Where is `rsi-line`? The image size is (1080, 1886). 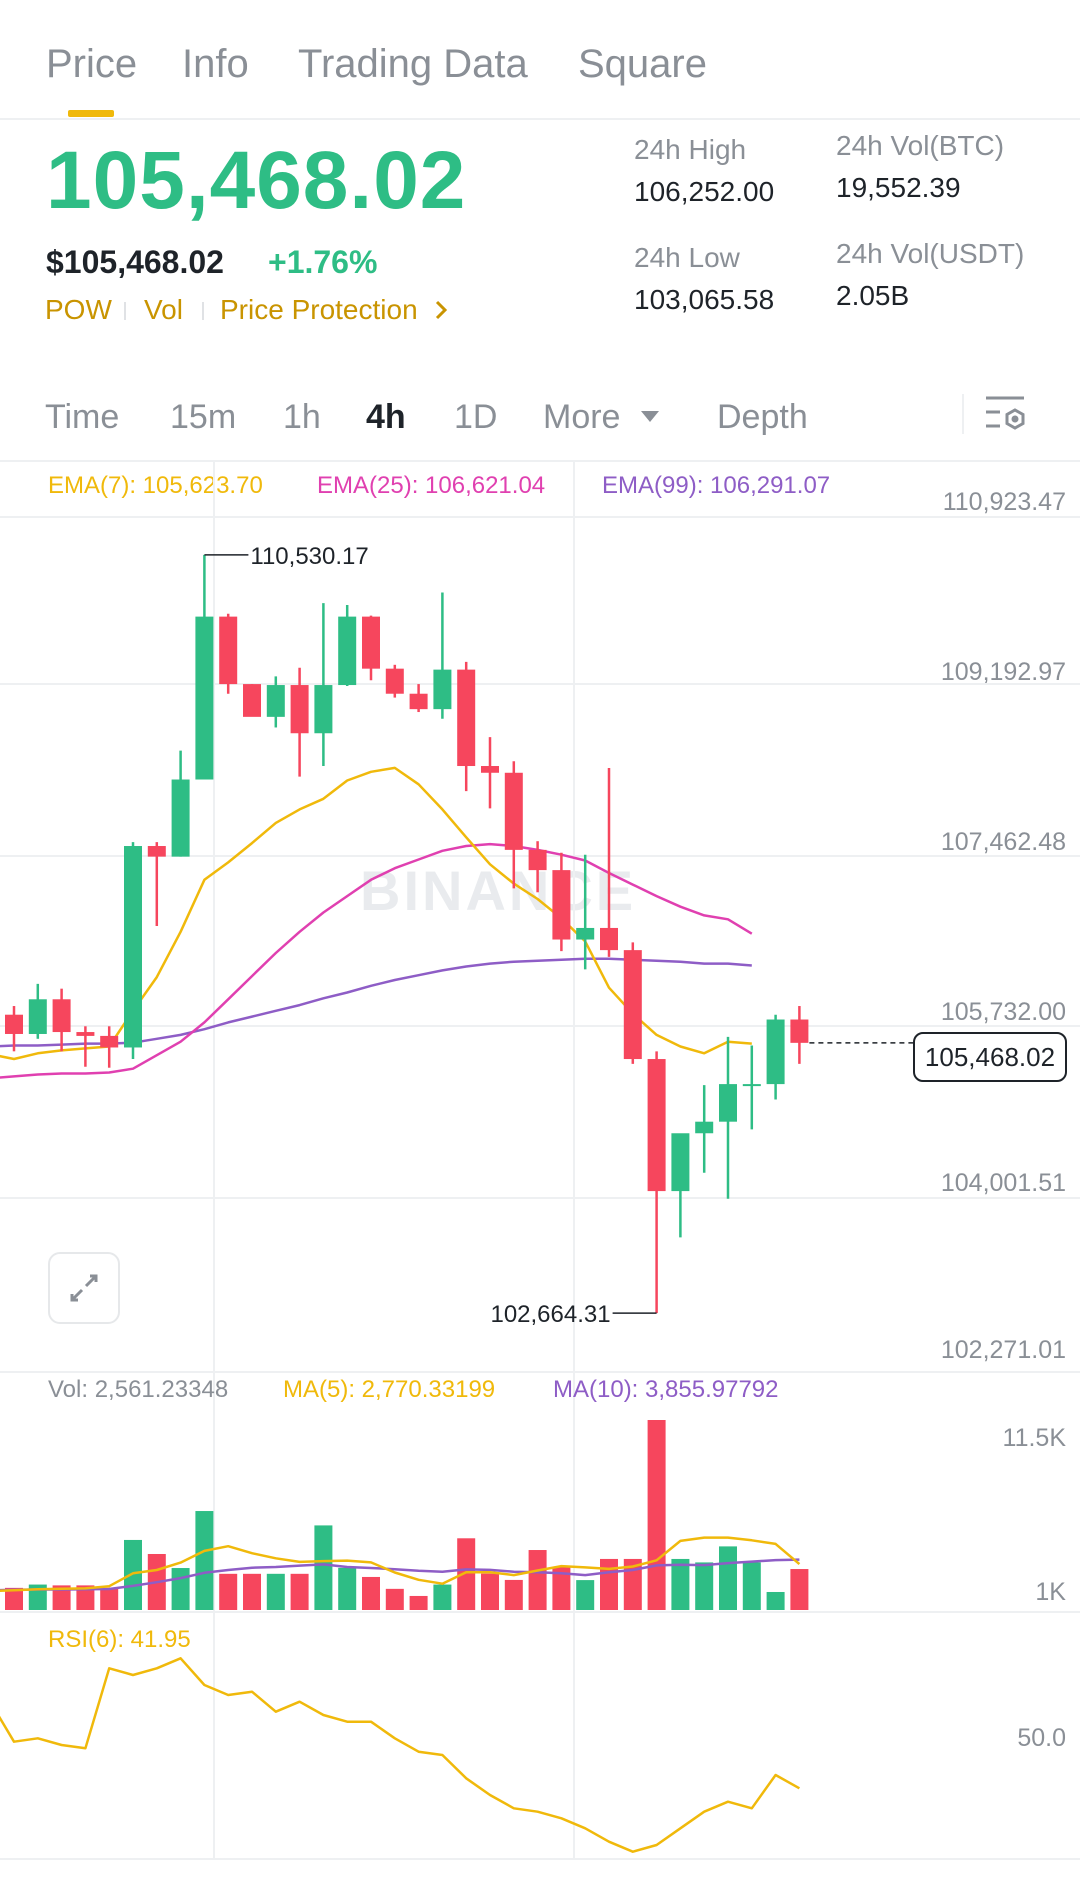 rsi-line is located at coordinates (400, 1755).